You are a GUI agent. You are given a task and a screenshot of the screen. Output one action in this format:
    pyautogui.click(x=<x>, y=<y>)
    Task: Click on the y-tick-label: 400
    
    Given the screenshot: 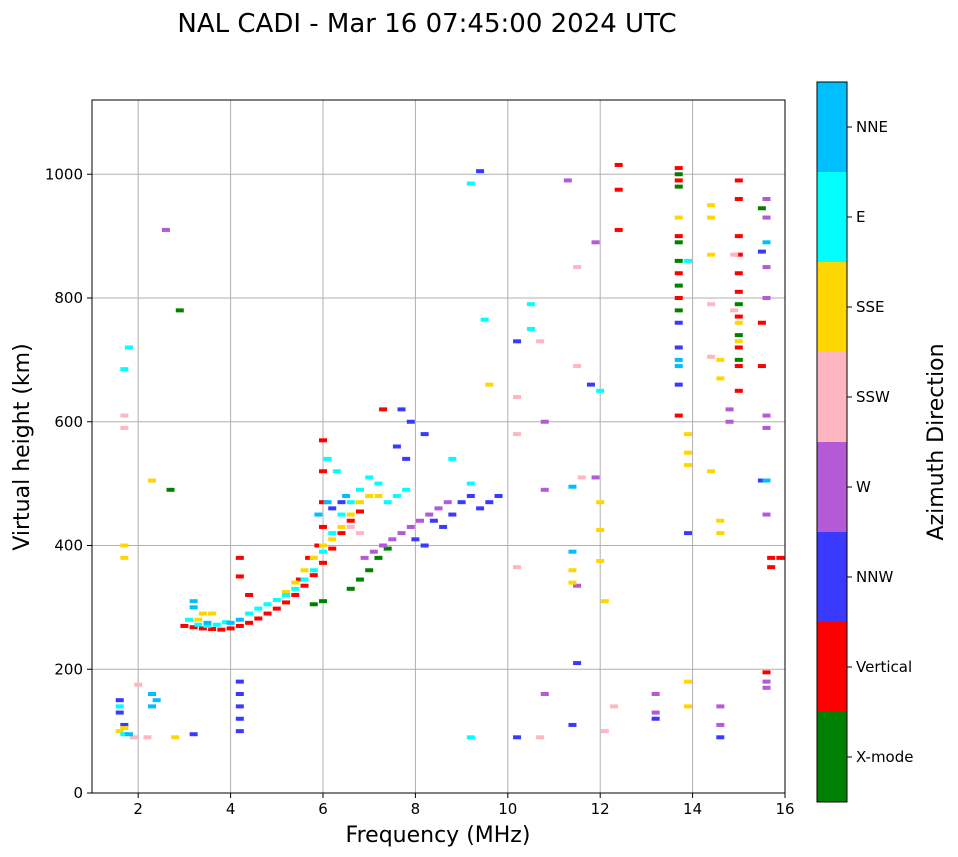 What is the action you would take?
    pyautogui.click(x=68, y=546)
    